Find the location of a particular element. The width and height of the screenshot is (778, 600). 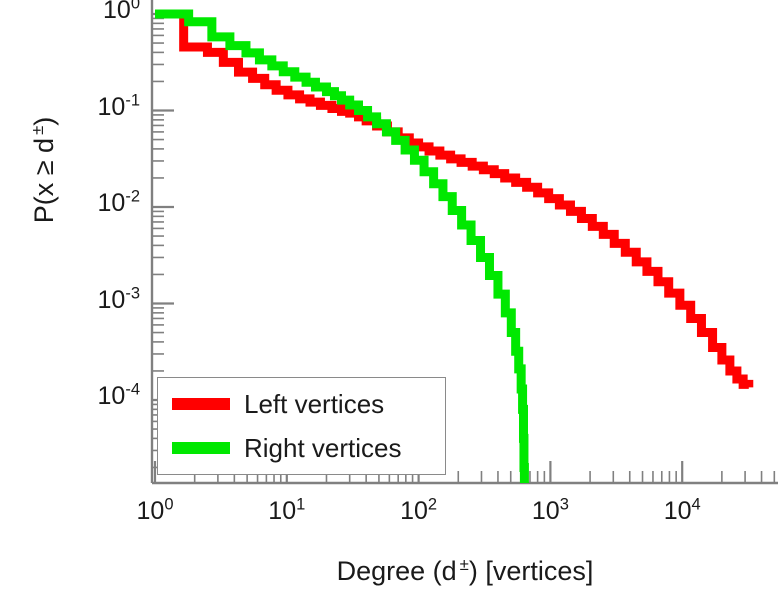

legend-swatch-right-vertices is located at coordinates (201, 448).